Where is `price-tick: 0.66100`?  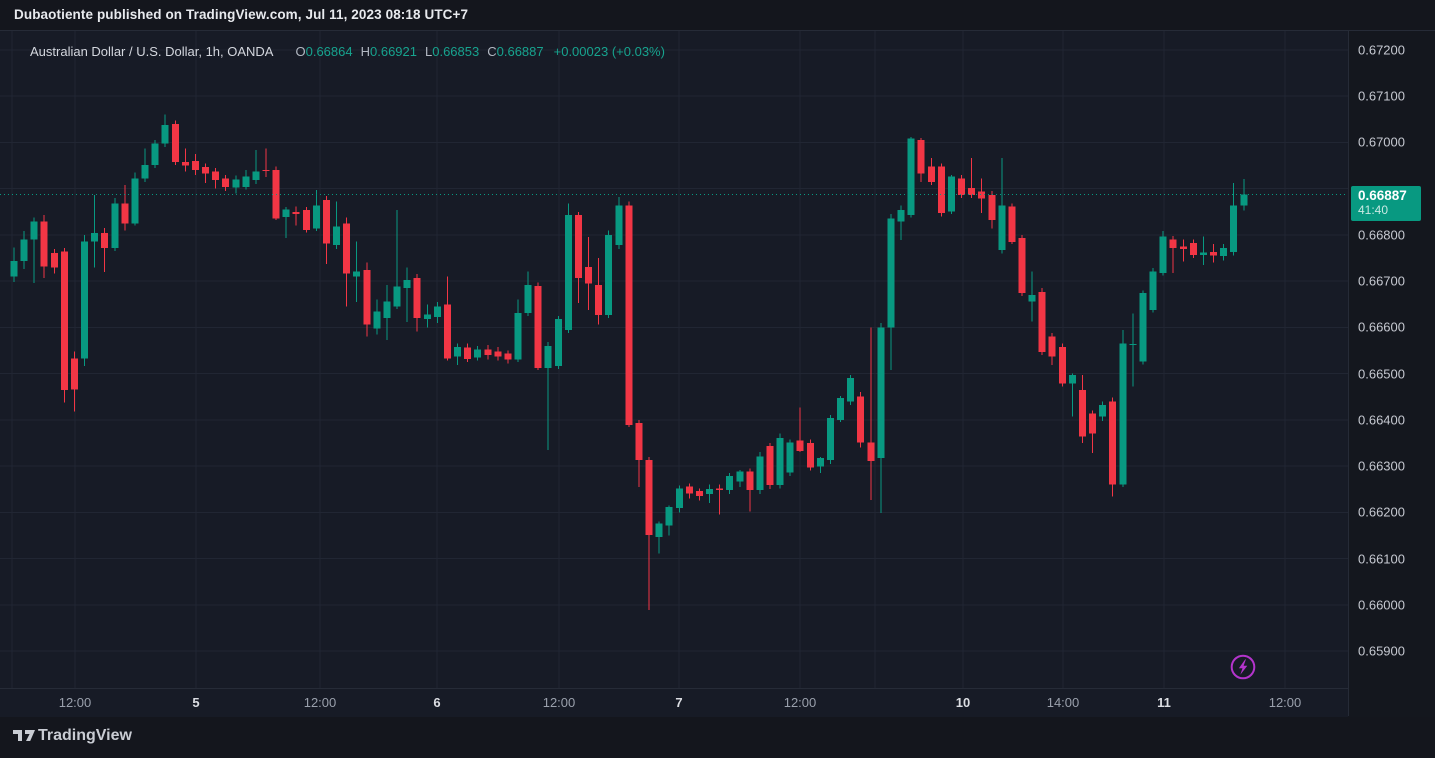
price-tick: 0.66100 is located at coordinates (1381, 559).